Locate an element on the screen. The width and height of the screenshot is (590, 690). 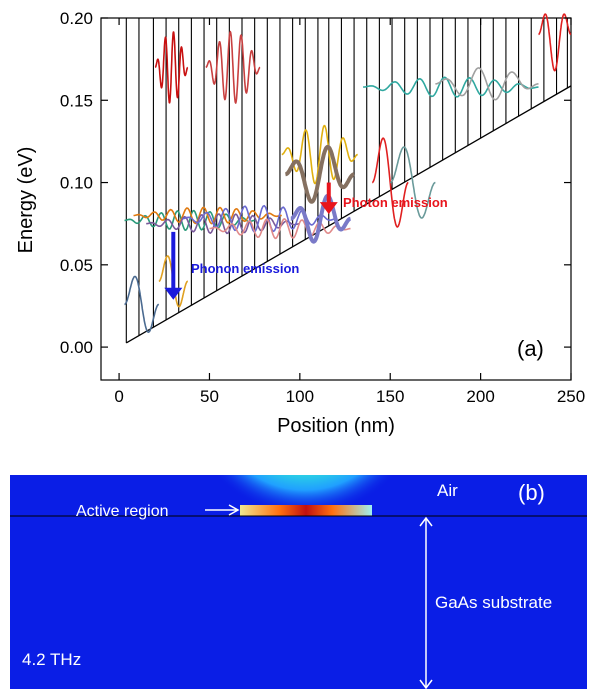
panel-b-label: (b) is located at coordinates (531, 492).